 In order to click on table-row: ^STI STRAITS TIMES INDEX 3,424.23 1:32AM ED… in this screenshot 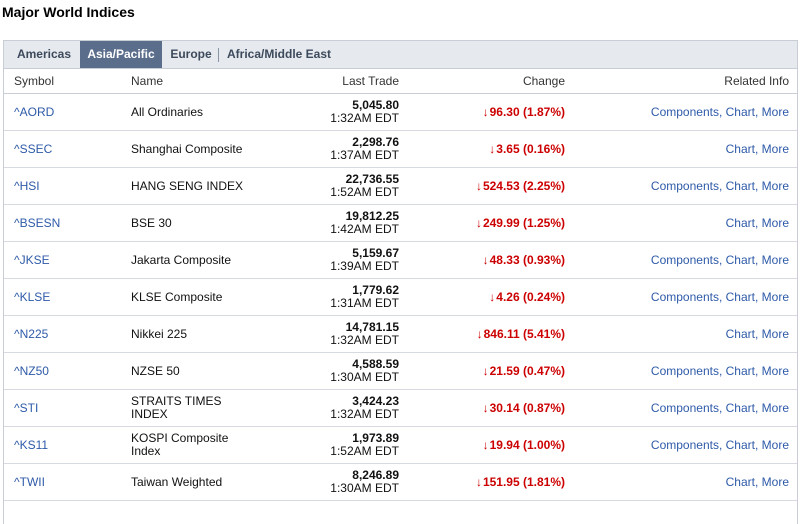, I will do `click(400, 408)`.